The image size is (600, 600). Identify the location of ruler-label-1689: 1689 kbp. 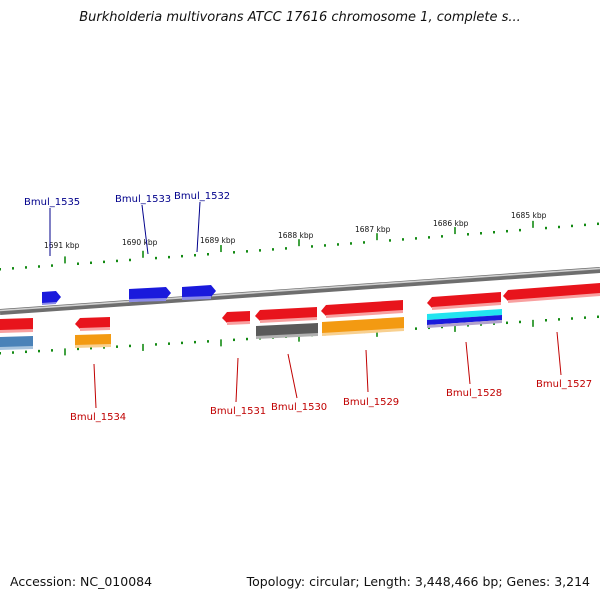
(218, 240).